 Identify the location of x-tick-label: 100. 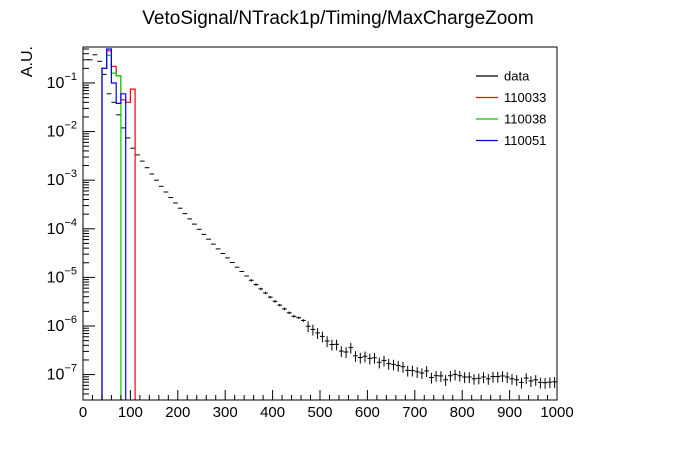
(130, 412).